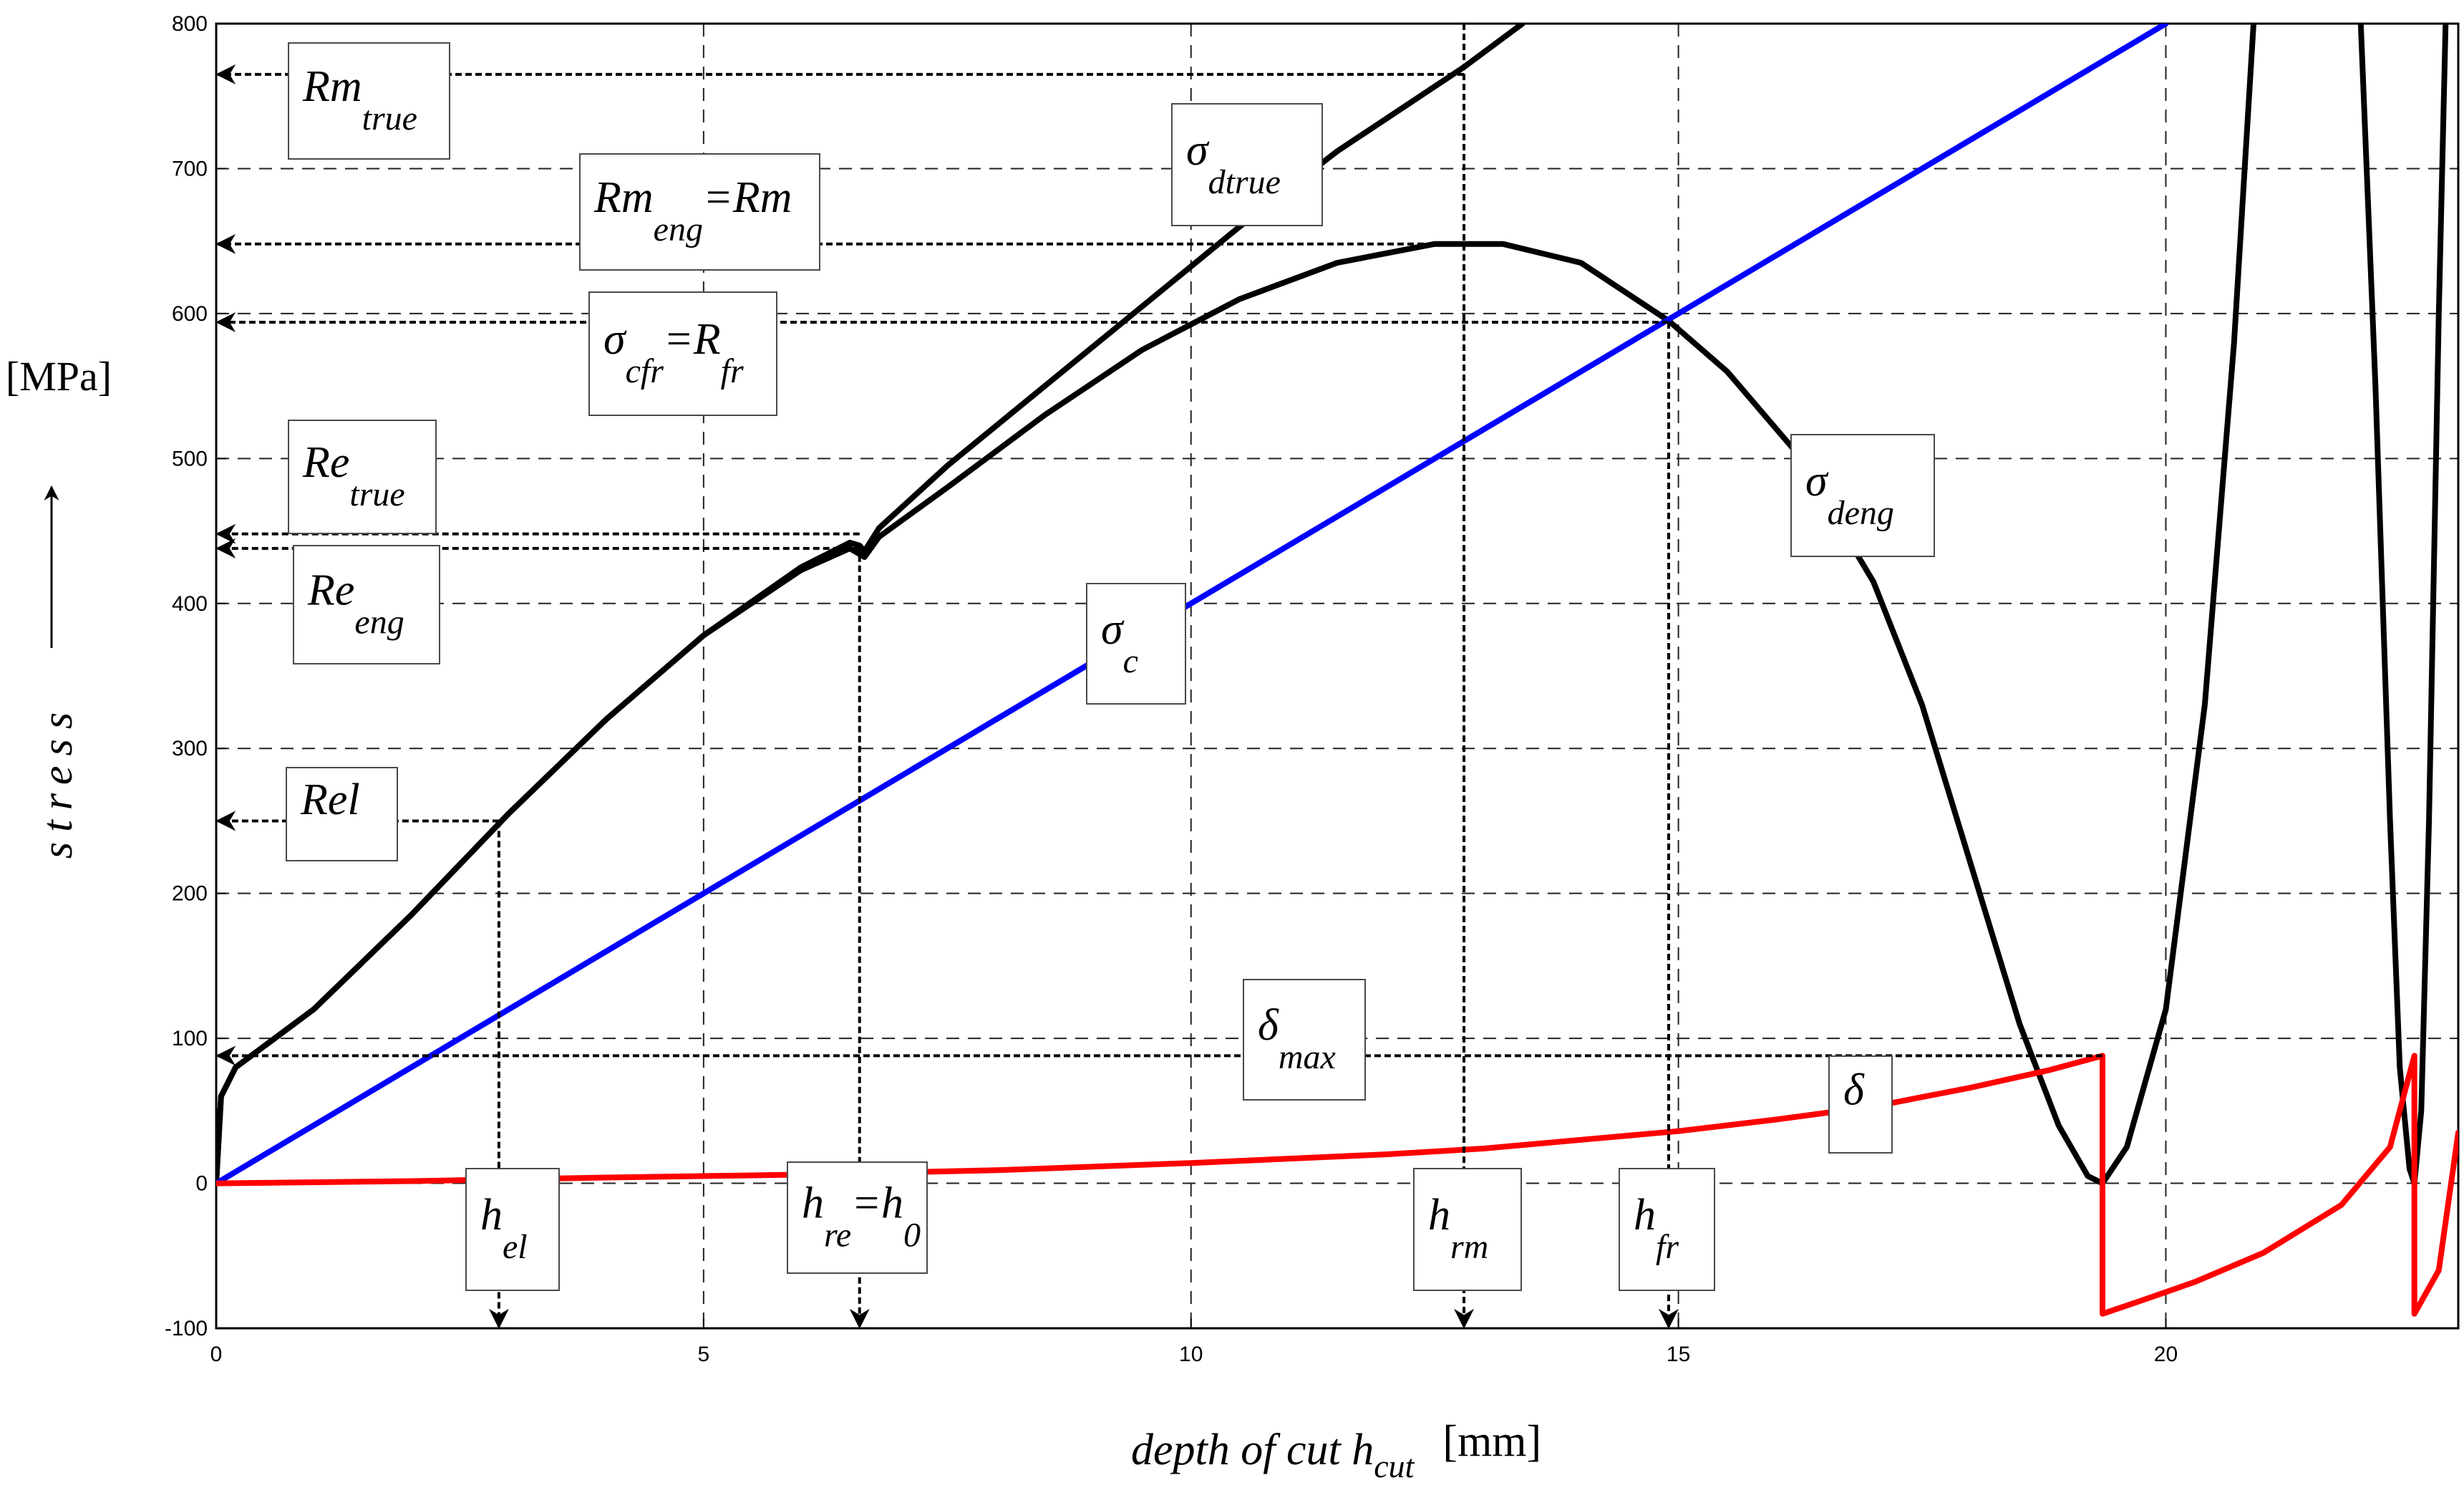 Image resolution: width=2464 pixels, height=1508 pixels. I want to click on label-sigma_c_lbl: σc, so click(1136, 644).